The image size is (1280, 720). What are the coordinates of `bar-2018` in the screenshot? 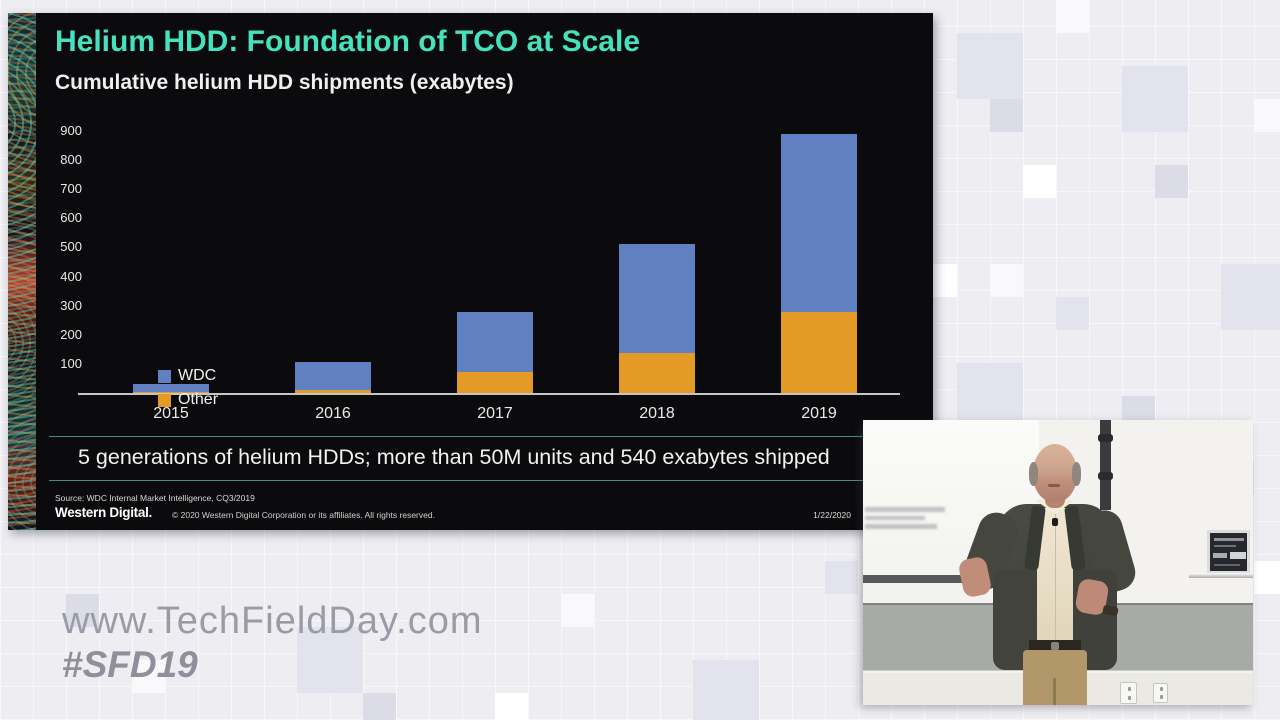 It's located at (657, 262).